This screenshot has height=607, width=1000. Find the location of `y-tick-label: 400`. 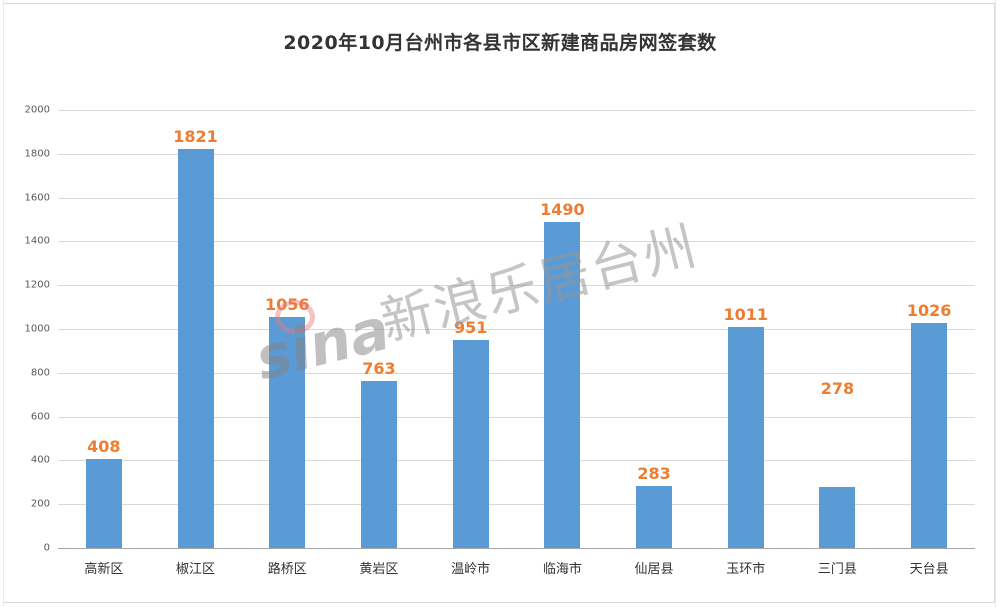

y-tick-label: 400 is located at coordinates (40, 460).